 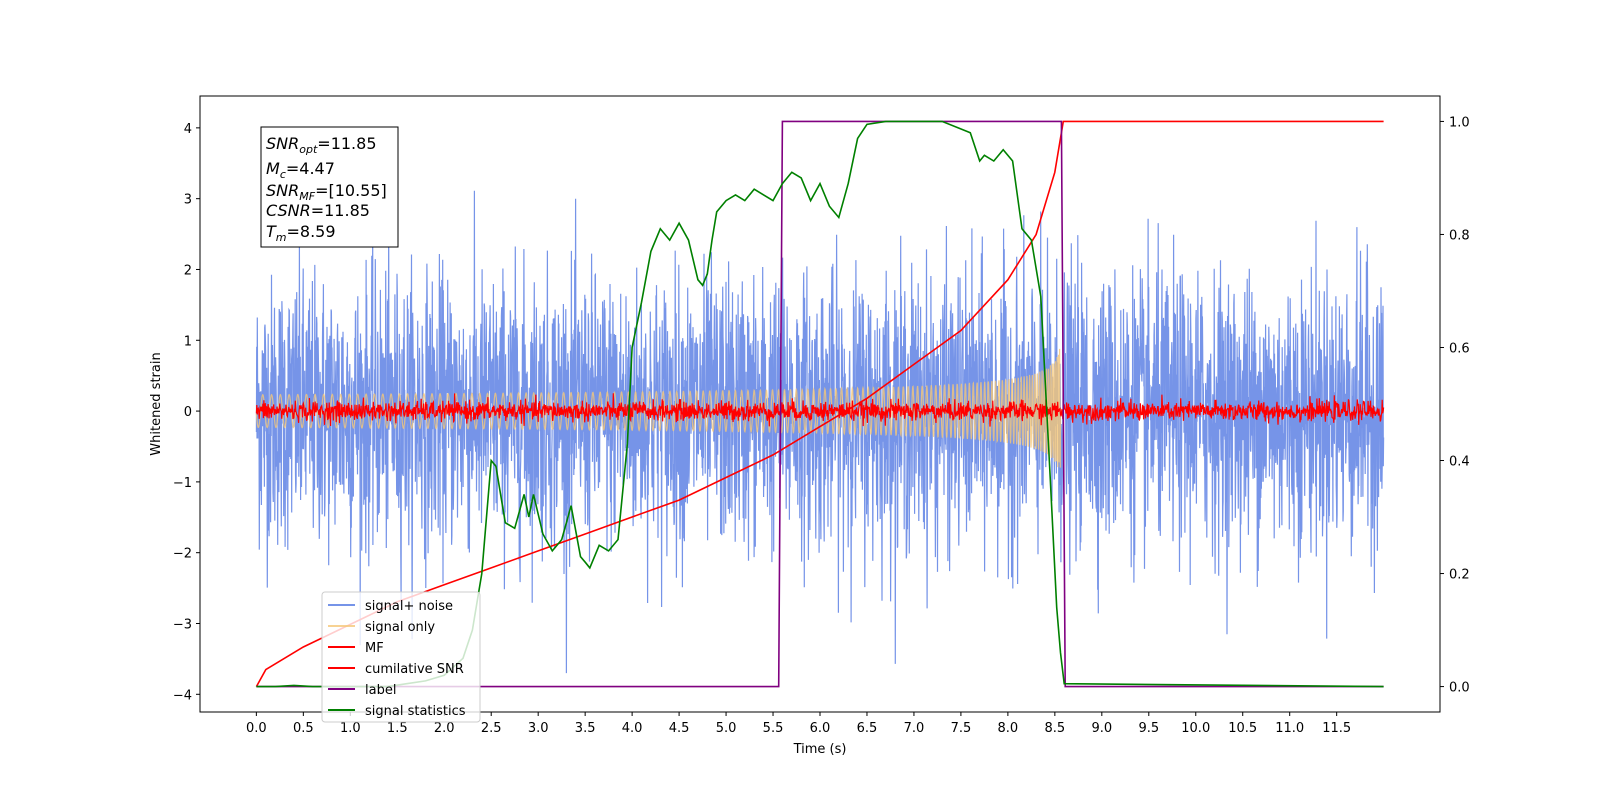 What do you see at coordinates (538, 728) in the screenshot?
I see `x-tick-label: 3.0` at bounding box center [538, 728].